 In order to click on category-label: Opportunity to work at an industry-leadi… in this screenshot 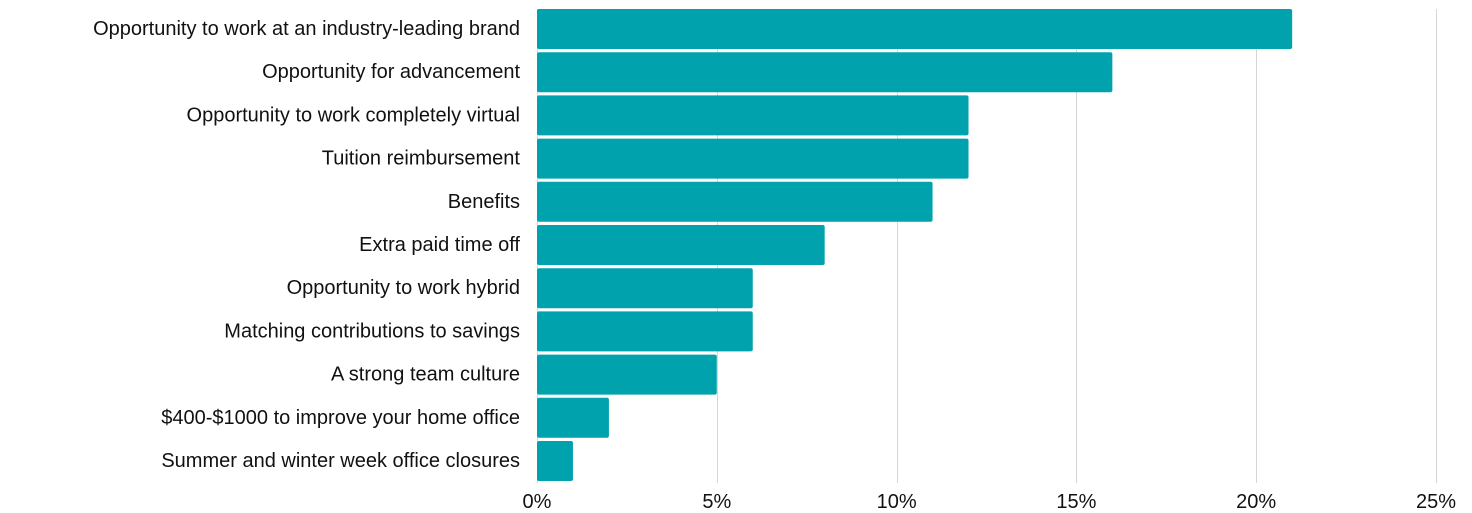, I will do `click(306, 29)`.